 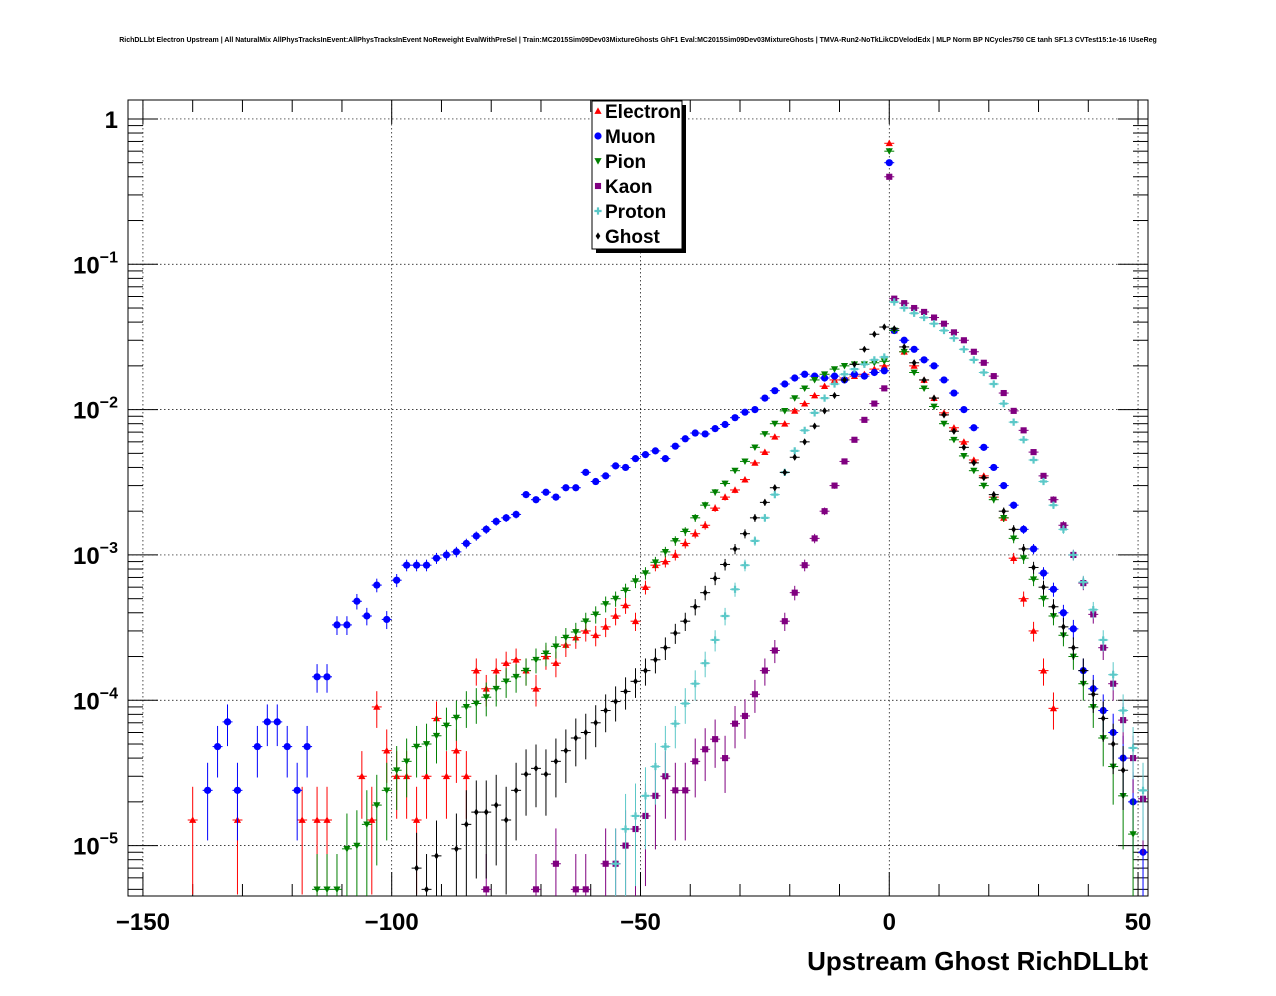 What do you see at coordinates (95, 846) in the screenshot?
I see `y-tick-label: 10−5` at bounding box center [95, 846].